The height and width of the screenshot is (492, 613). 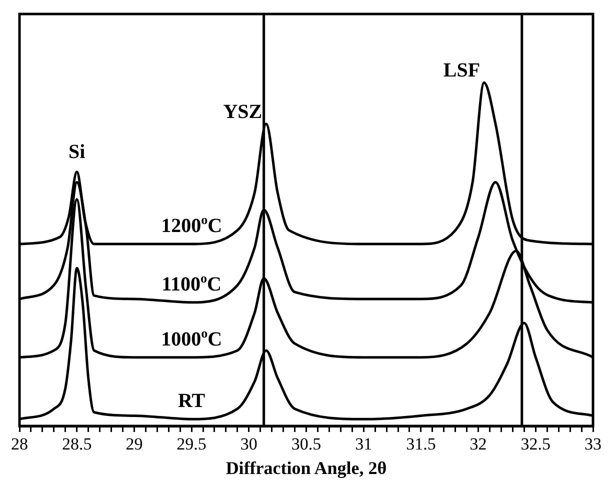 What do you see at coordinates (19, 444) in the screenshot?
I see `x-tick-label: 28` at bounding box center [19, 444].